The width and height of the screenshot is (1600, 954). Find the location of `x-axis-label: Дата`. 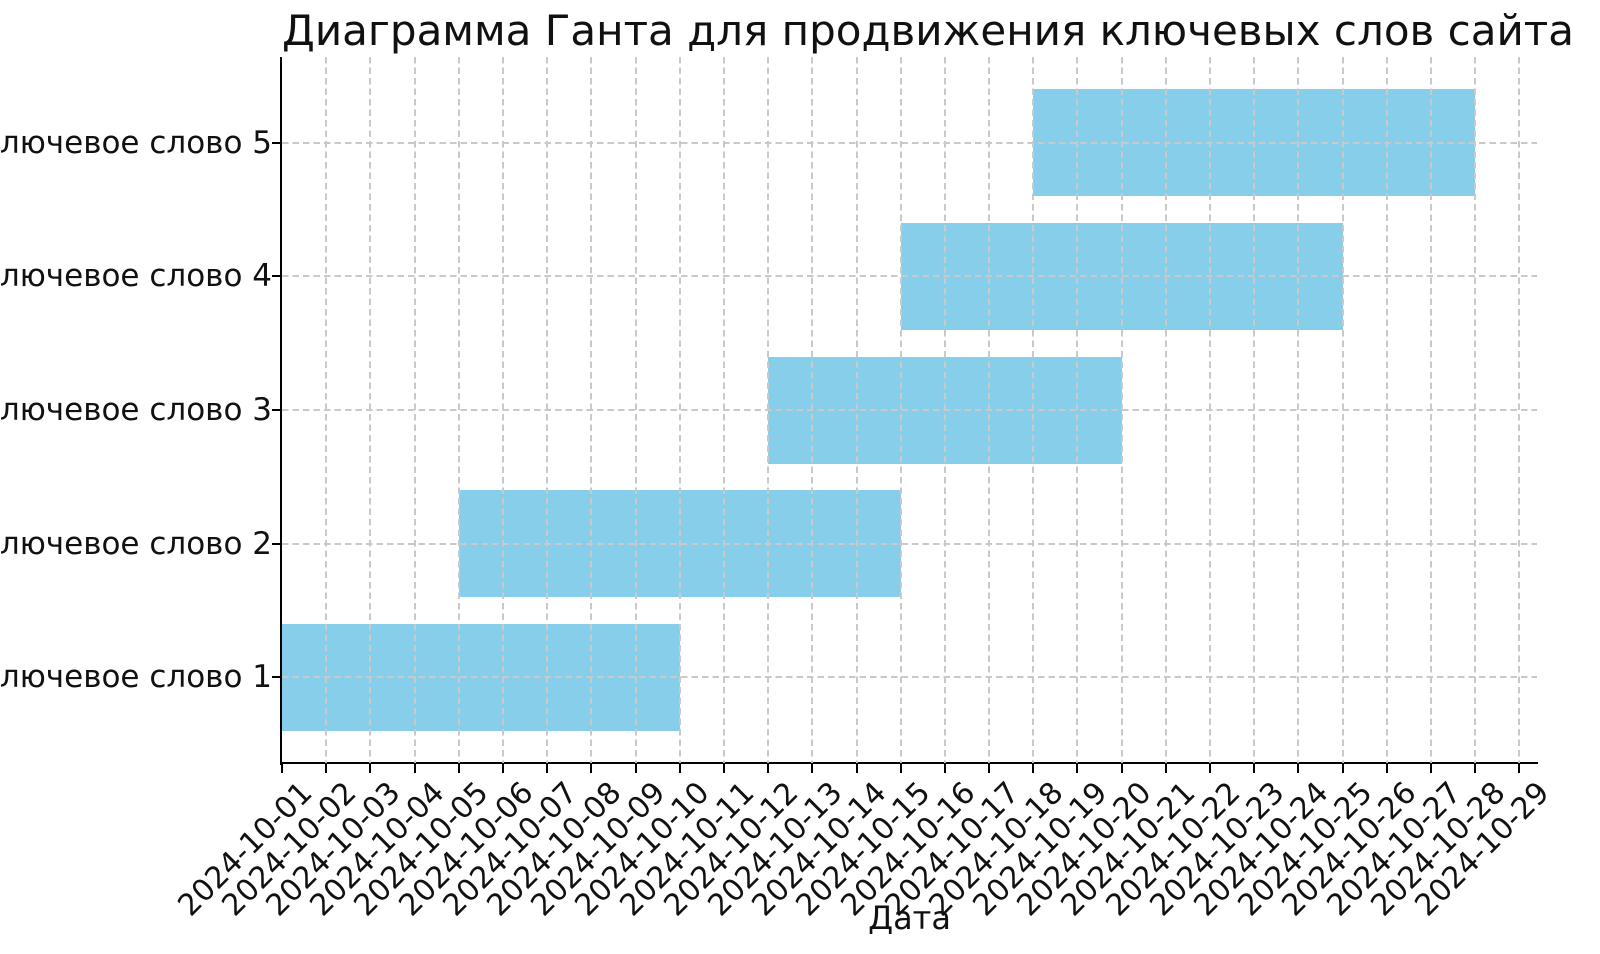

x-axis-label: Дата is located at coordinates (909, 918).